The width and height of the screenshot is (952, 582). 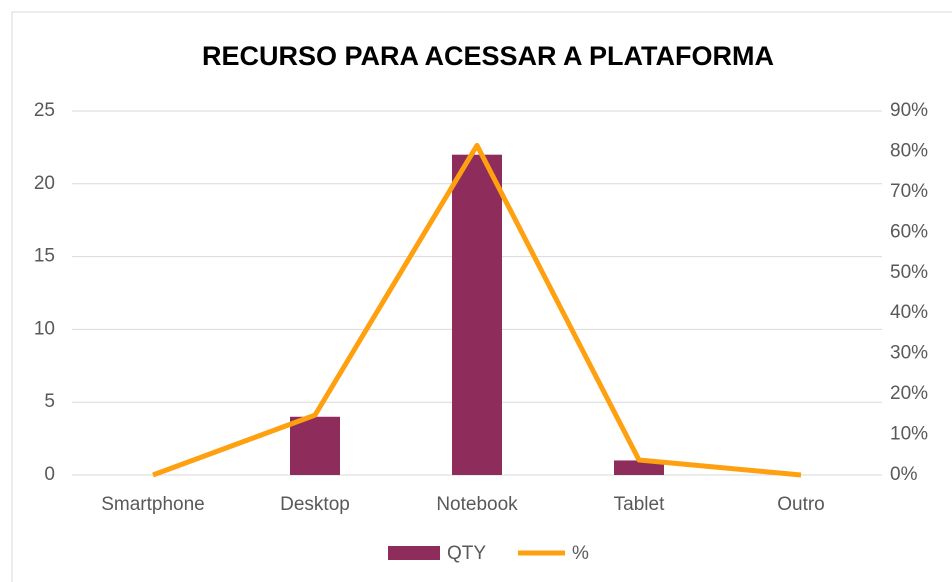 What do you see at coordinates (44, 110) in the screenshot?
I see `y-tick-label: 25` at bounding box center [44, 110].